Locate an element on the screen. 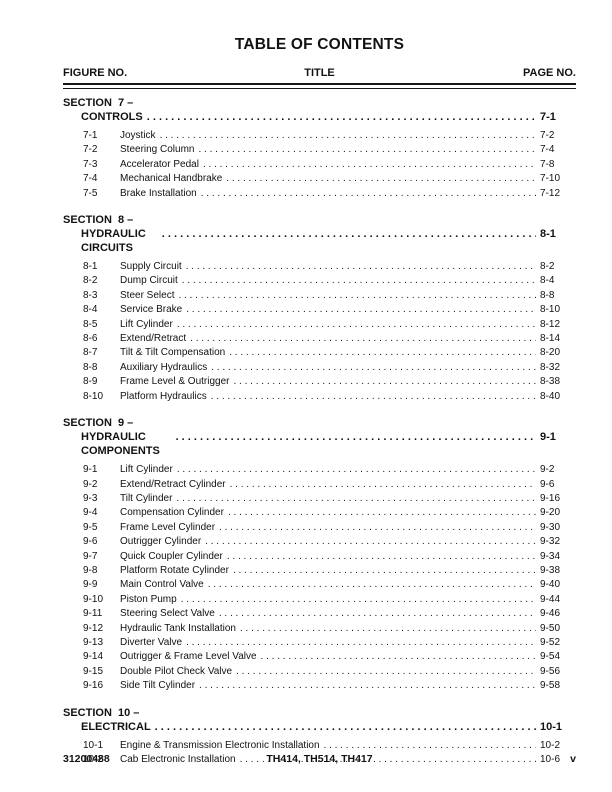  toc-entry-row: 9-2 Extend/Retract Cylinder 9-6 is located at coordinates (319, 485).